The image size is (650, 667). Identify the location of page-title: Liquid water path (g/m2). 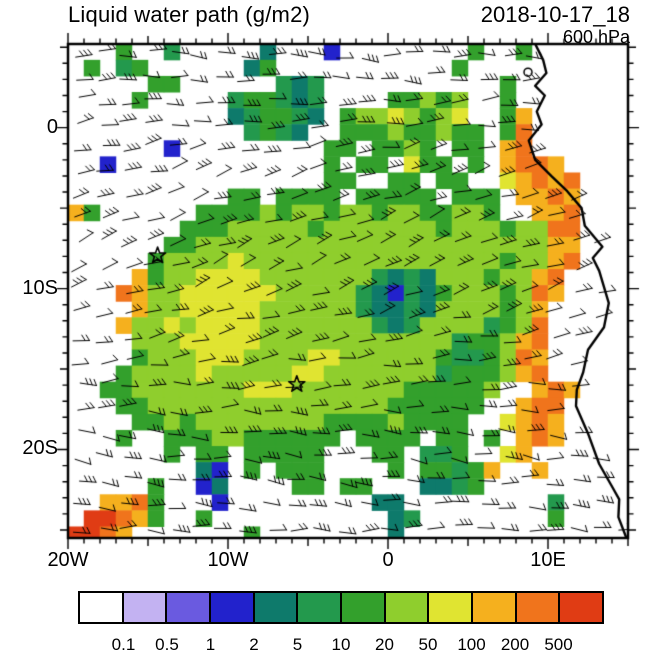
(189, 14).